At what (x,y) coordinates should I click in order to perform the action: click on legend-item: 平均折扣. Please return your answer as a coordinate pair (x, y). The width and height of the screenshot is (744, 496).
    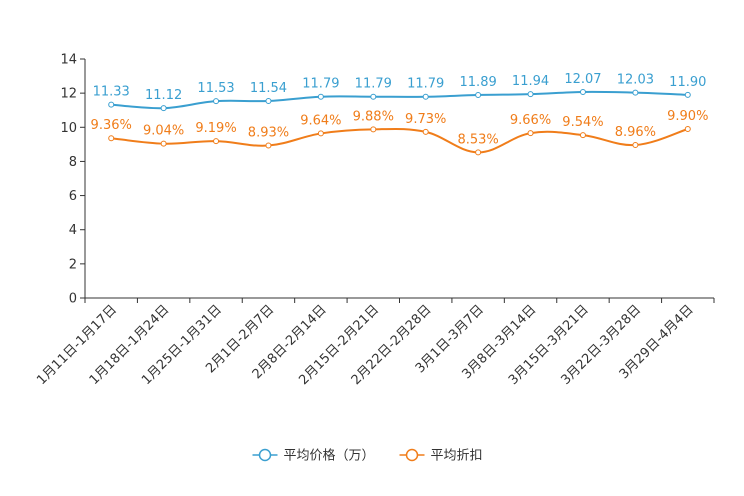
    Looking at the image, I should click on (441, 456).